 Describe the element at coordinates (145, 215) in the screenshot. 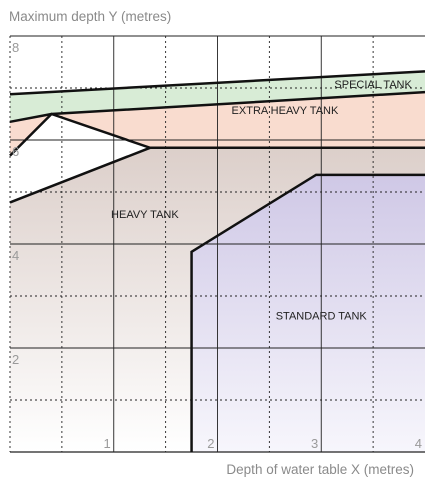

I see `region-label: HEAVY TANK` at that location.